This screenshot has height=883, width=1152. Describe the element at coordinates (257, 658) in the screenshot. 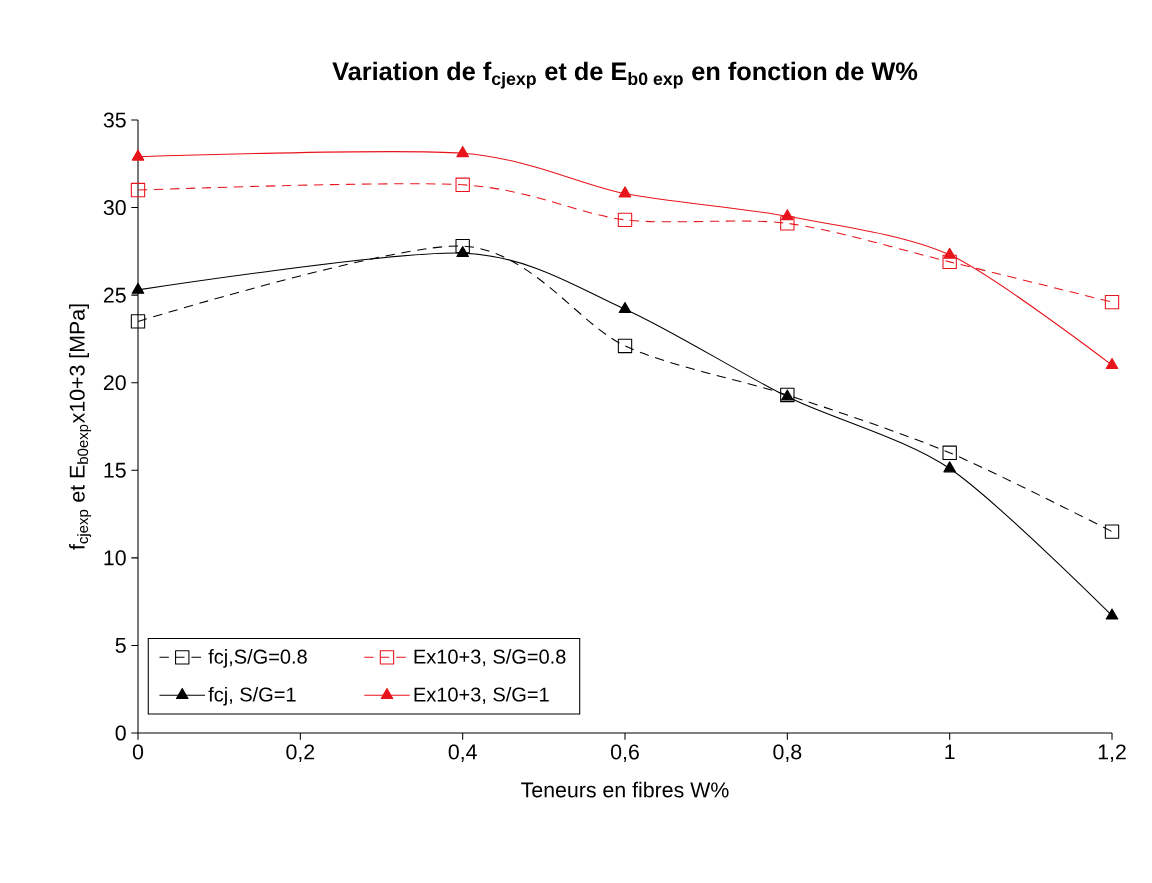

I see `legend-label: fcj,S/G=0.8` at that location.